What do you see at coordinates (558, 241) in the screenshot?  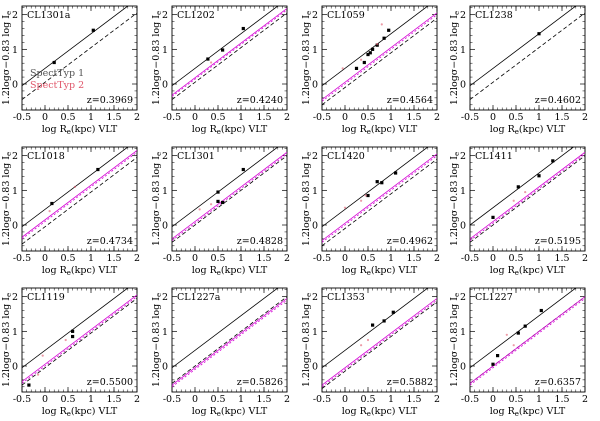 I see `redshift-label: z=0.5195` at bounding box center [558, 241].